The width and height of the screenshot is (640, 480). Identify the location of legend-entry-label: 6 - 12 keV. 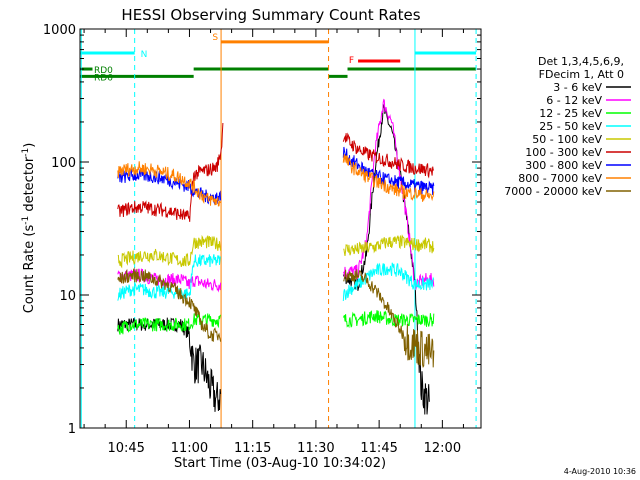
(574, 100).